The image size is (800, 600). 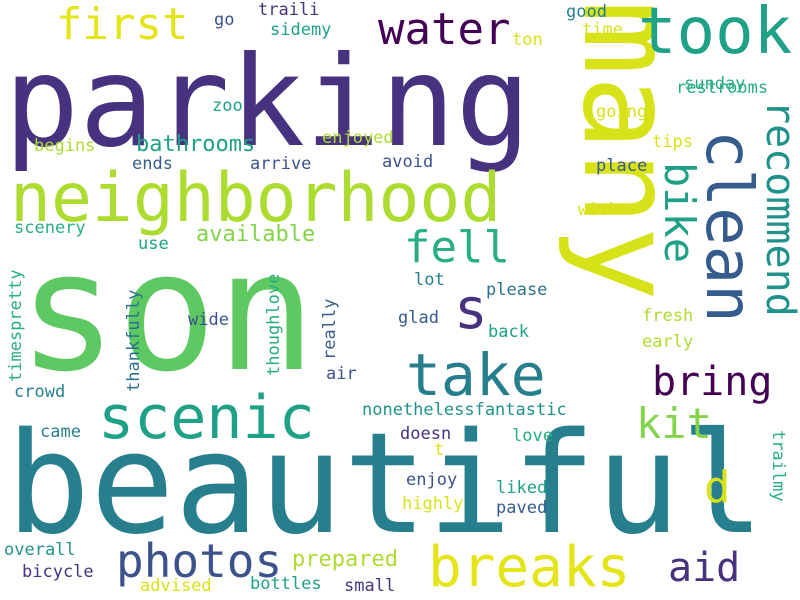 What do you see at coordinates (517, 290) in the screenshot?
I see `word-please: please` at bounding box center [517, 290].